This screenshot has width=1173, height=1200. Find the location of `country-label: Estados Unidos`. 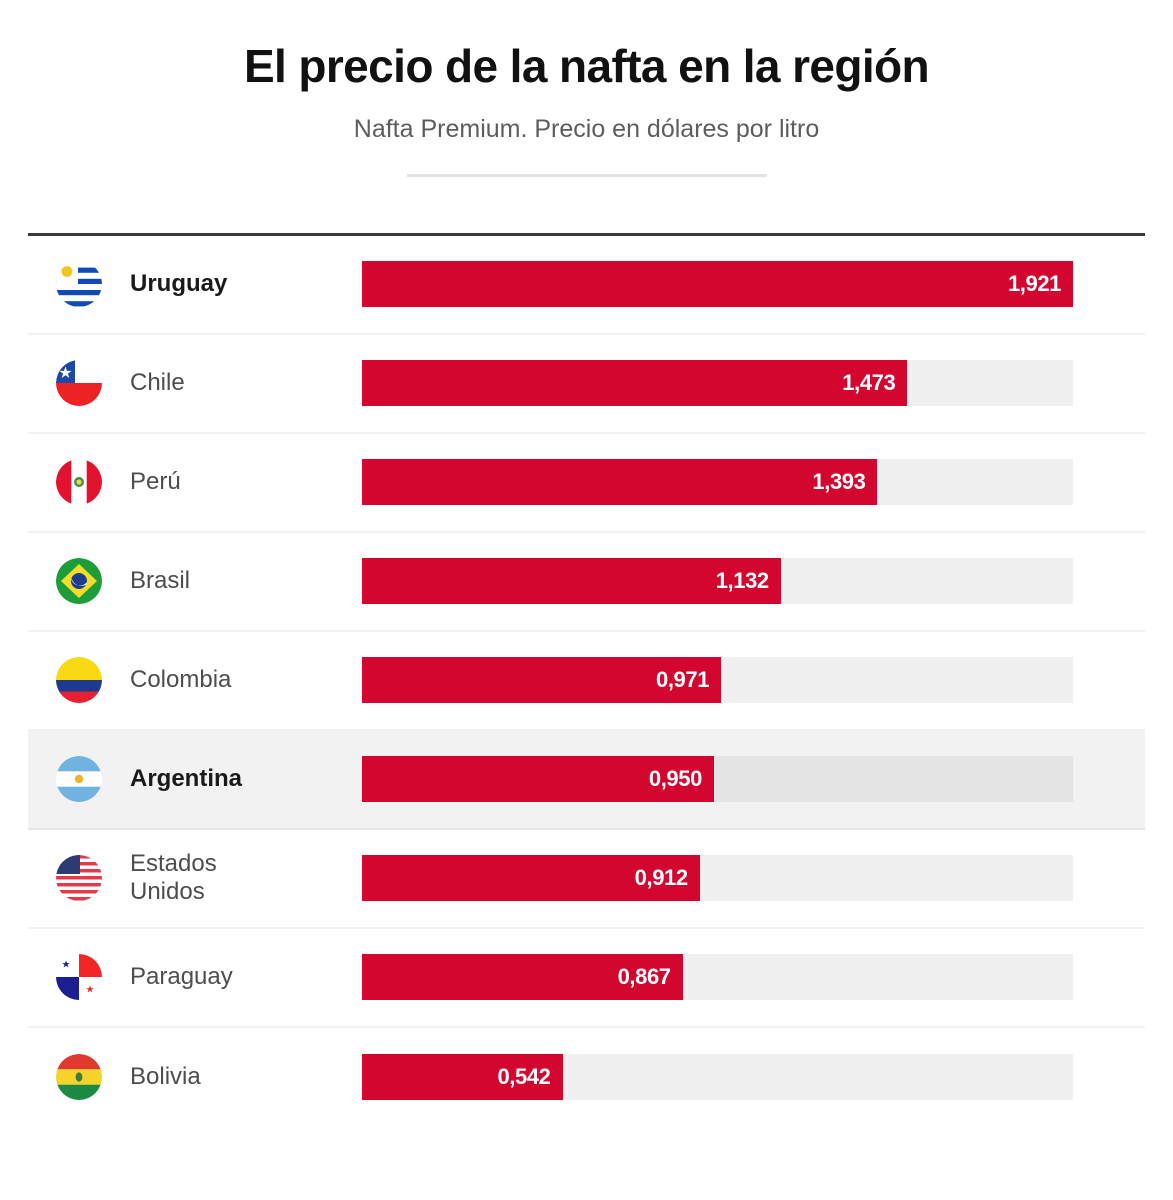

country-label: Estados Unidos is located at coordinates (246, 878).